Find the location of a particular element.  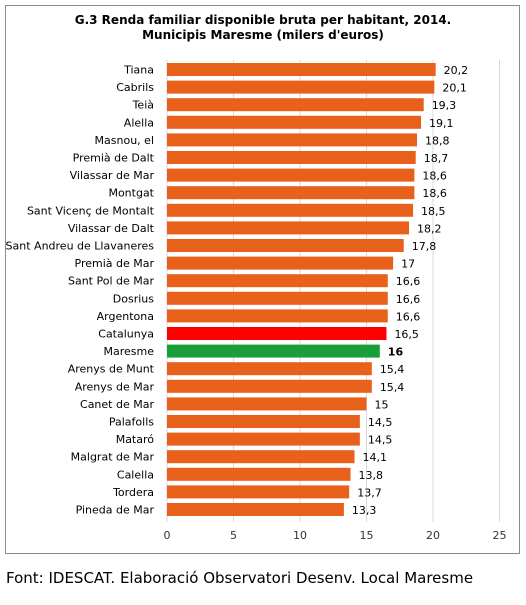

x-tick-label: 10 is located at coordinates (300, 535).